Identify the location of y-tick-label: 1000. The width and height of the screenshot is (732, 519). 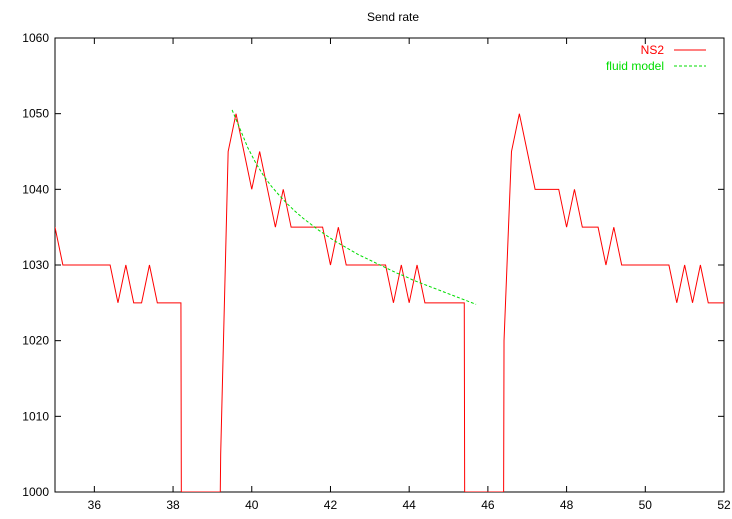
(35, 492).